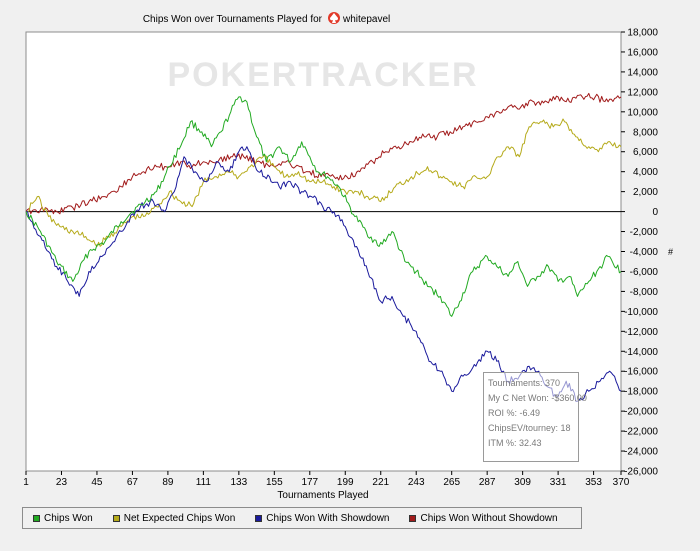 This screenshot has height=551, width=700. I want to click on y-tick-label: 8,000, so click(645, 132).